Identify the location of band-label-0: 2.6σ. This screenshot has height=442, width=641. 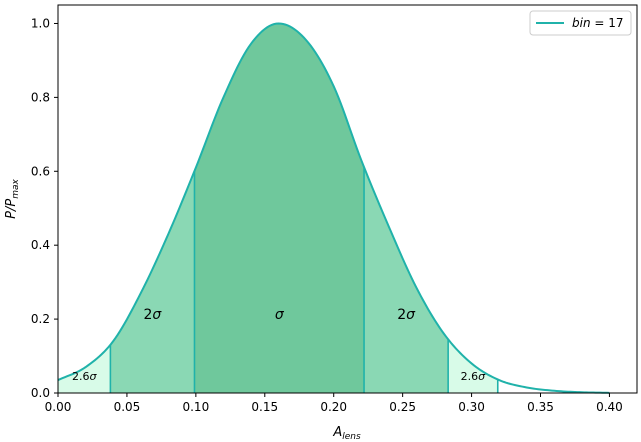
(85, 376).